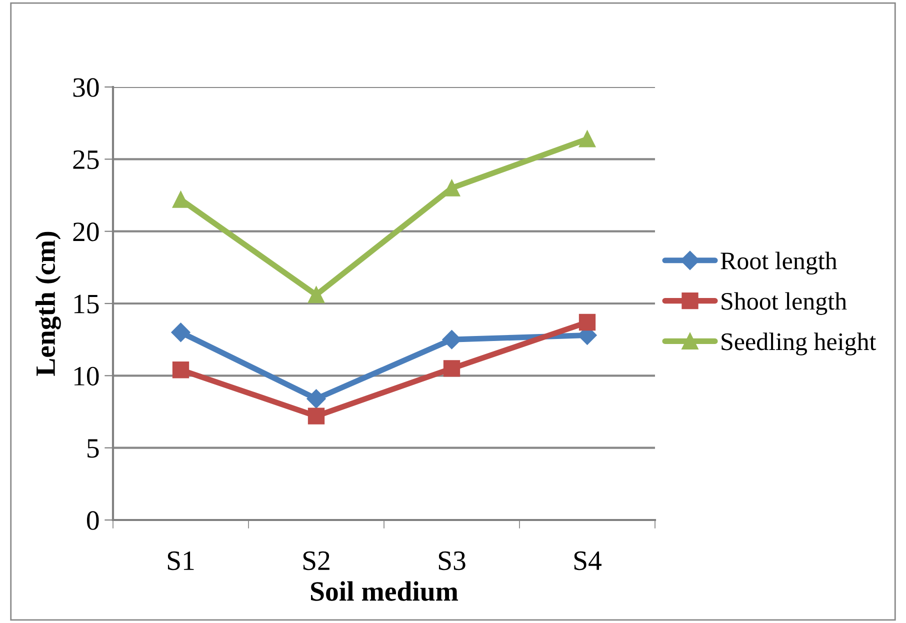 The height and width of the screenshot is (623, 906). Describe the element at coordinates (799, 344) in the screenshot. I see `legend-label: Seedling height` at that location.